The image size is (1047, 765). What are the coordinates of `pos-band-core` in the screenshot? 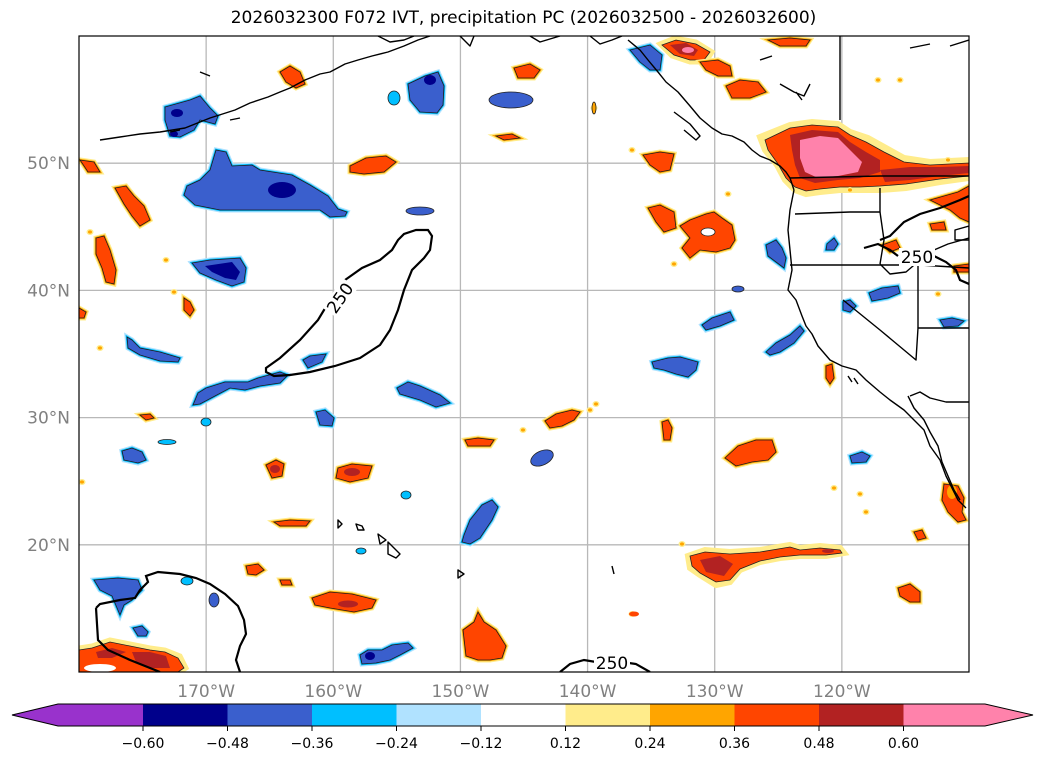 It's located at (766, 564).